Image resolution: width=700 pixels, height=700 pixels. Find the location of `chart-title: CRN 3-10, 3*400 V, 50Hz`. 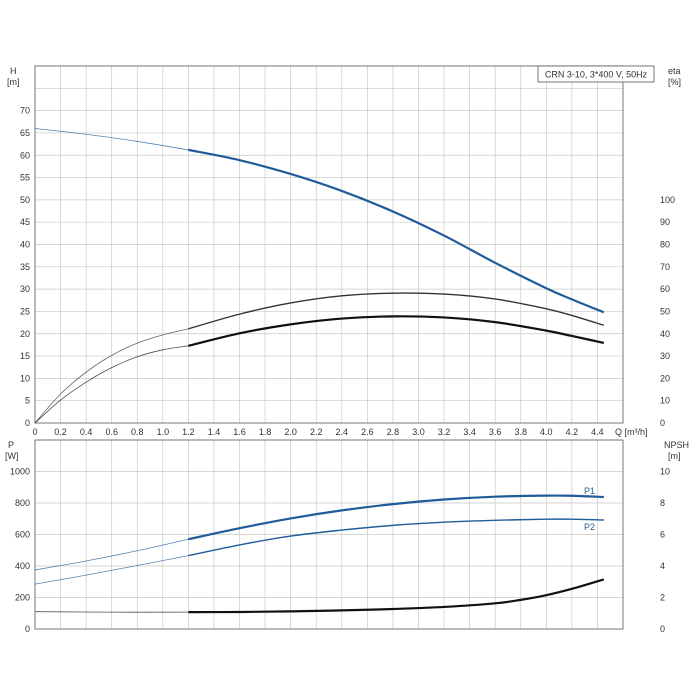

chart-title: CRN 3-10, 3*400 V, 50Hz is located at coordinates (596, 75).